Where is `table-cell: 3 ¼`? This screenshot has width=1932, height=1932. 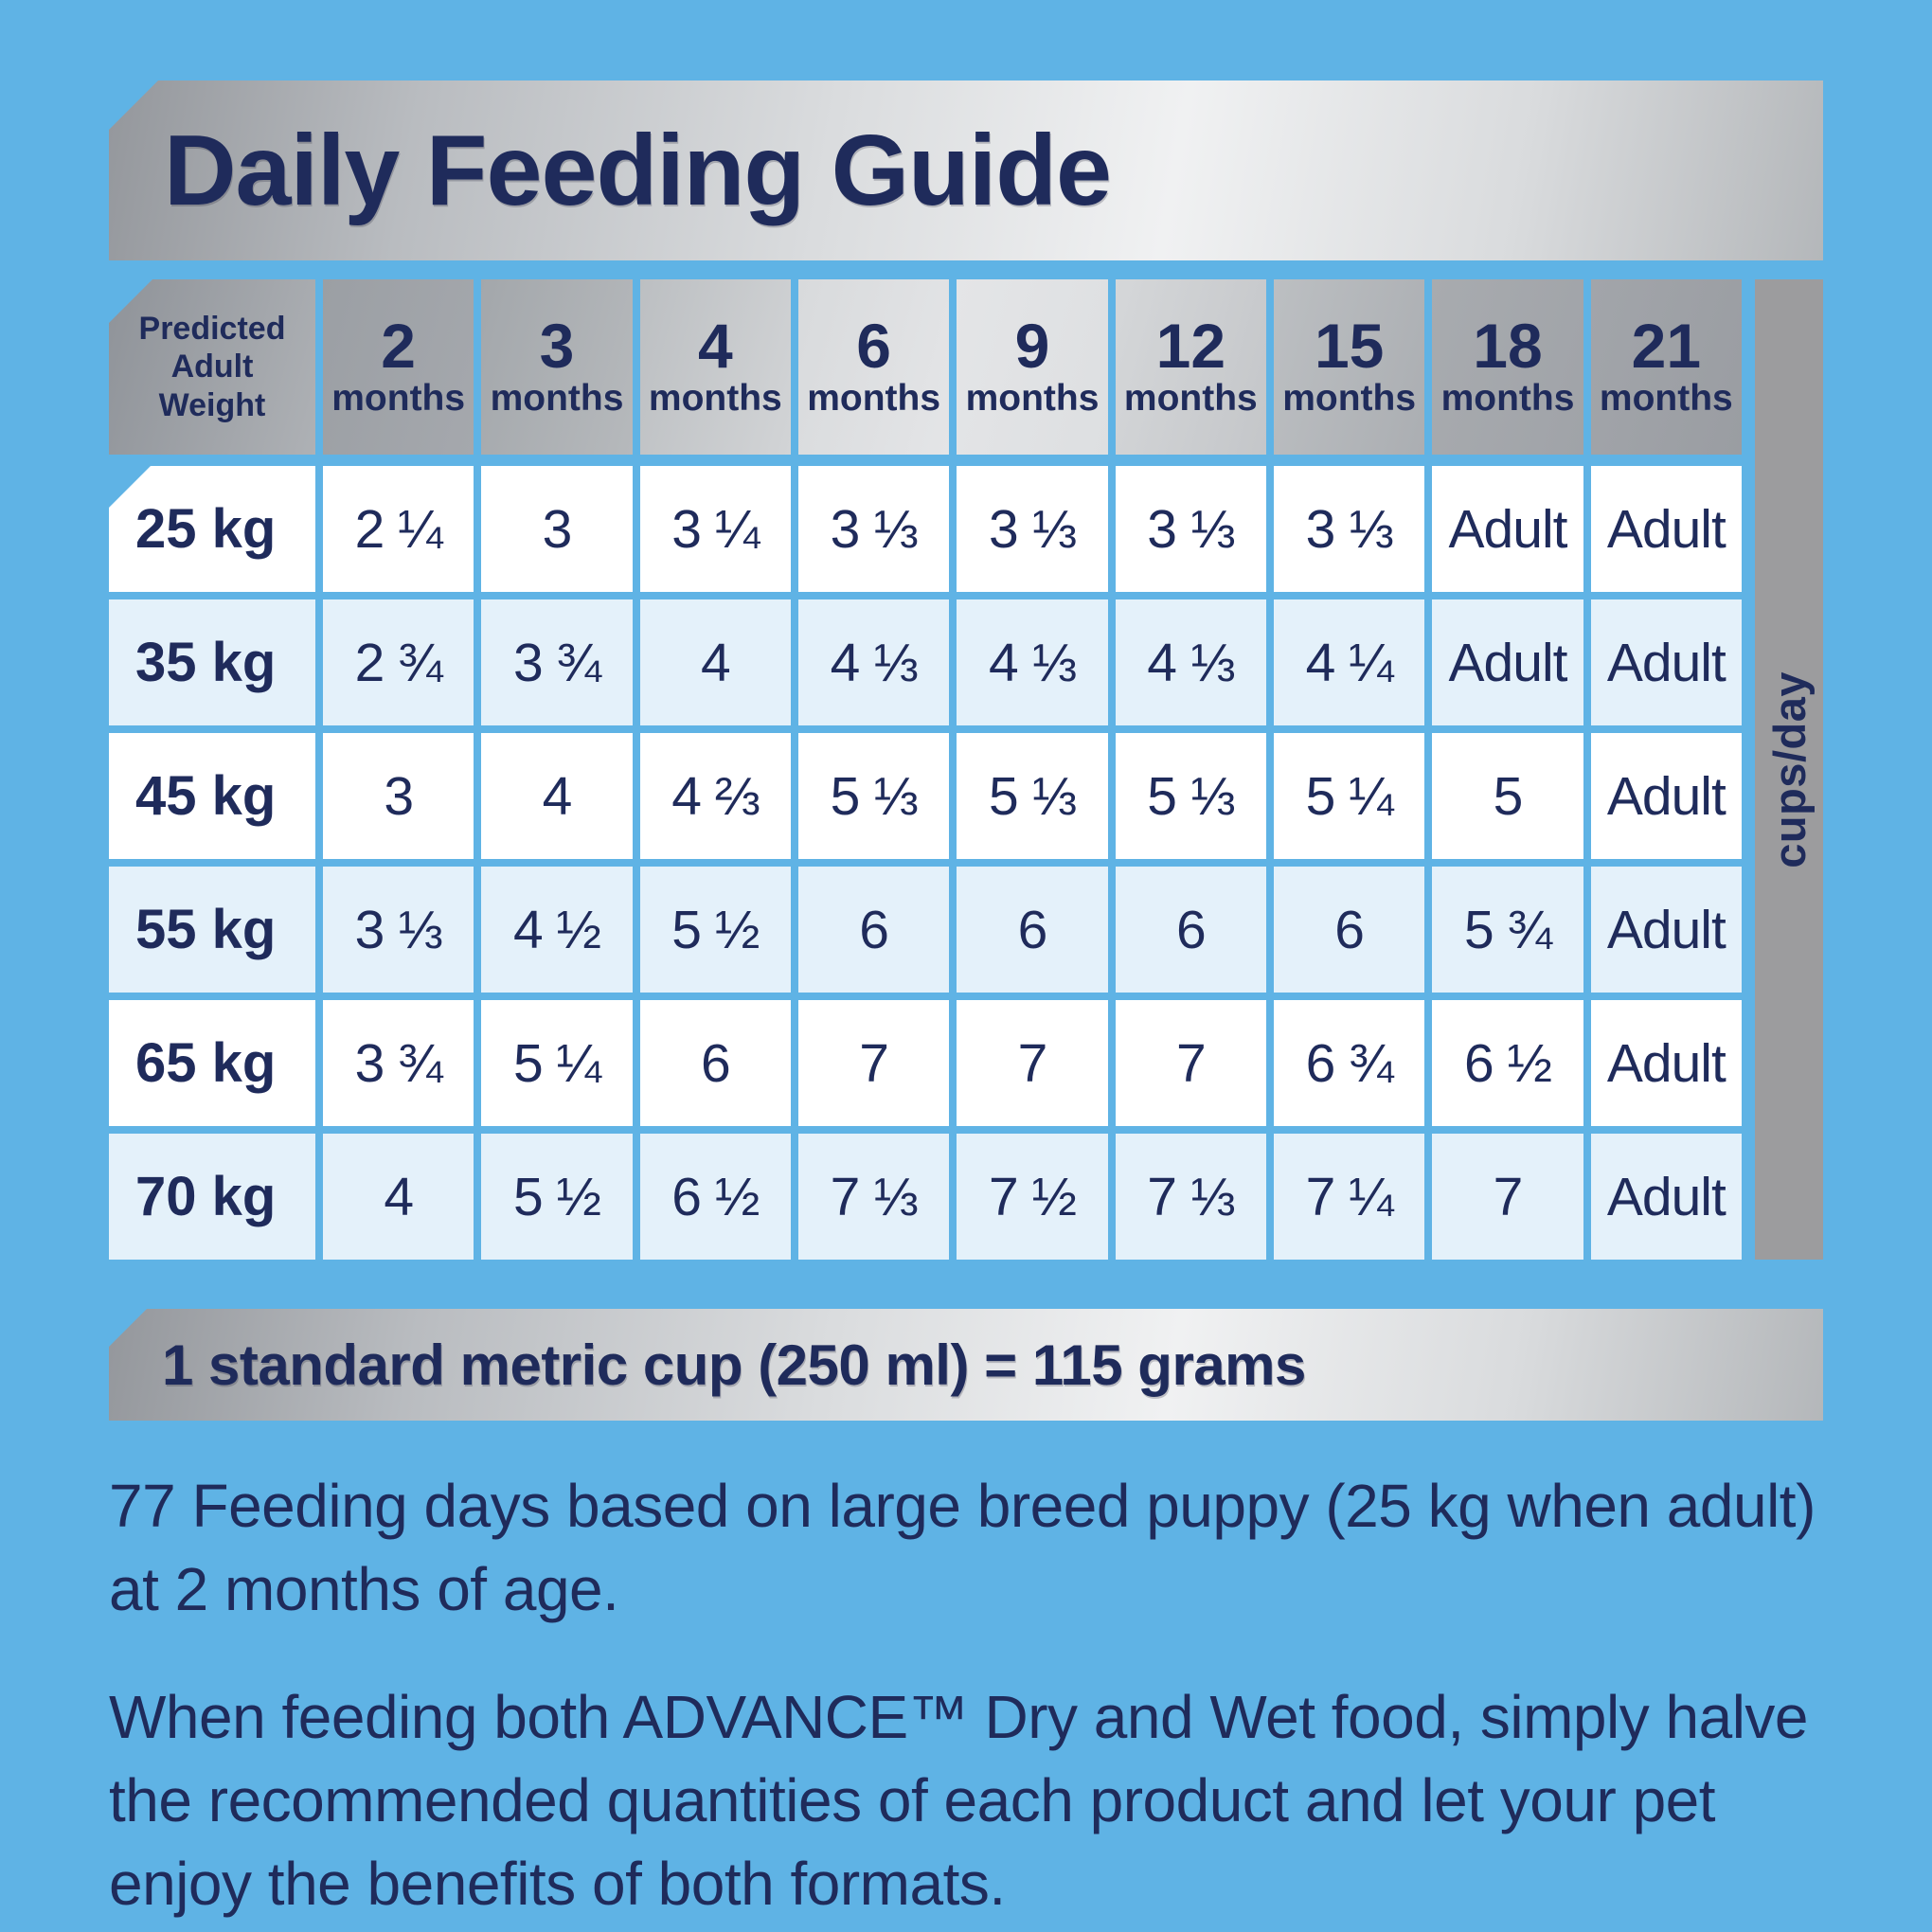 table-cell: 3 ¼ is located at coordinates (715, 529).